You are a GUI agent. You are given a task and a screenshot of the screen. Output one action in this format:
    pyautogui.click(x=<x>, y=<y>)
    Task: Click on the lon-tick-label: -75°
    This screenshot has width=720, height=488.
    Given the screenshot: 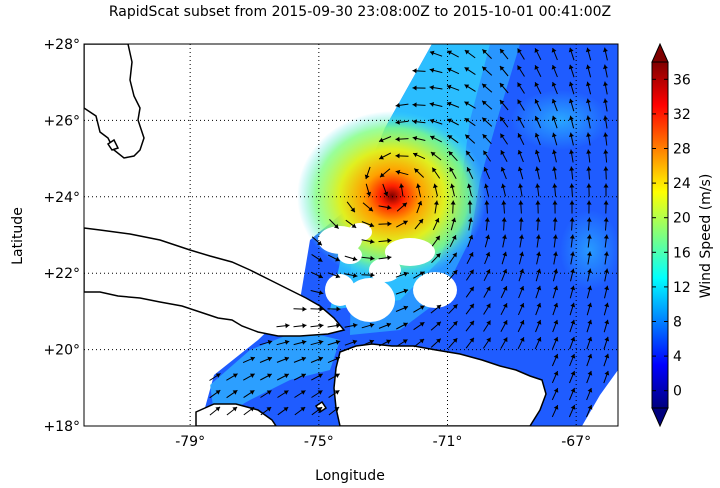 What is the action you would take?
    pyautogui.click(x=319, y=442)
    